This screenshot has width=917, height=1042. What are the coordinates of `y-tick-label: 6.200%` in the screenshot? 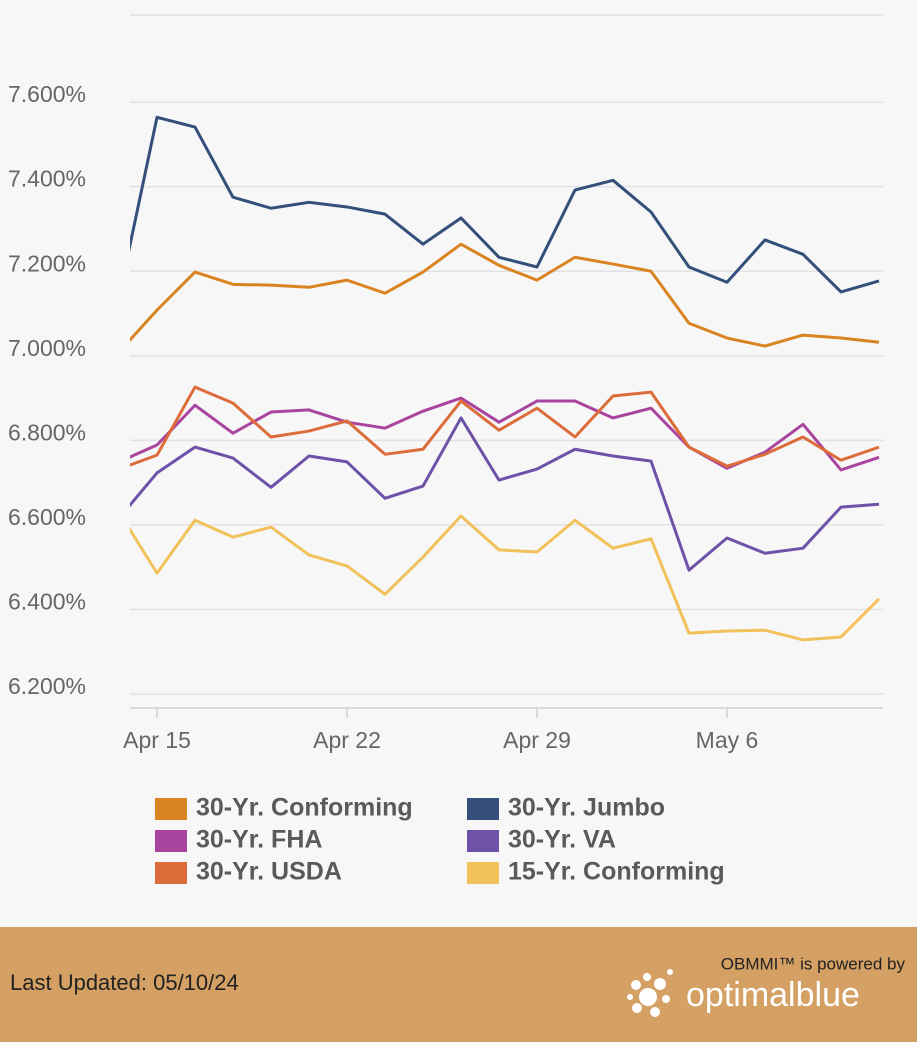 It's located at (47, 686).